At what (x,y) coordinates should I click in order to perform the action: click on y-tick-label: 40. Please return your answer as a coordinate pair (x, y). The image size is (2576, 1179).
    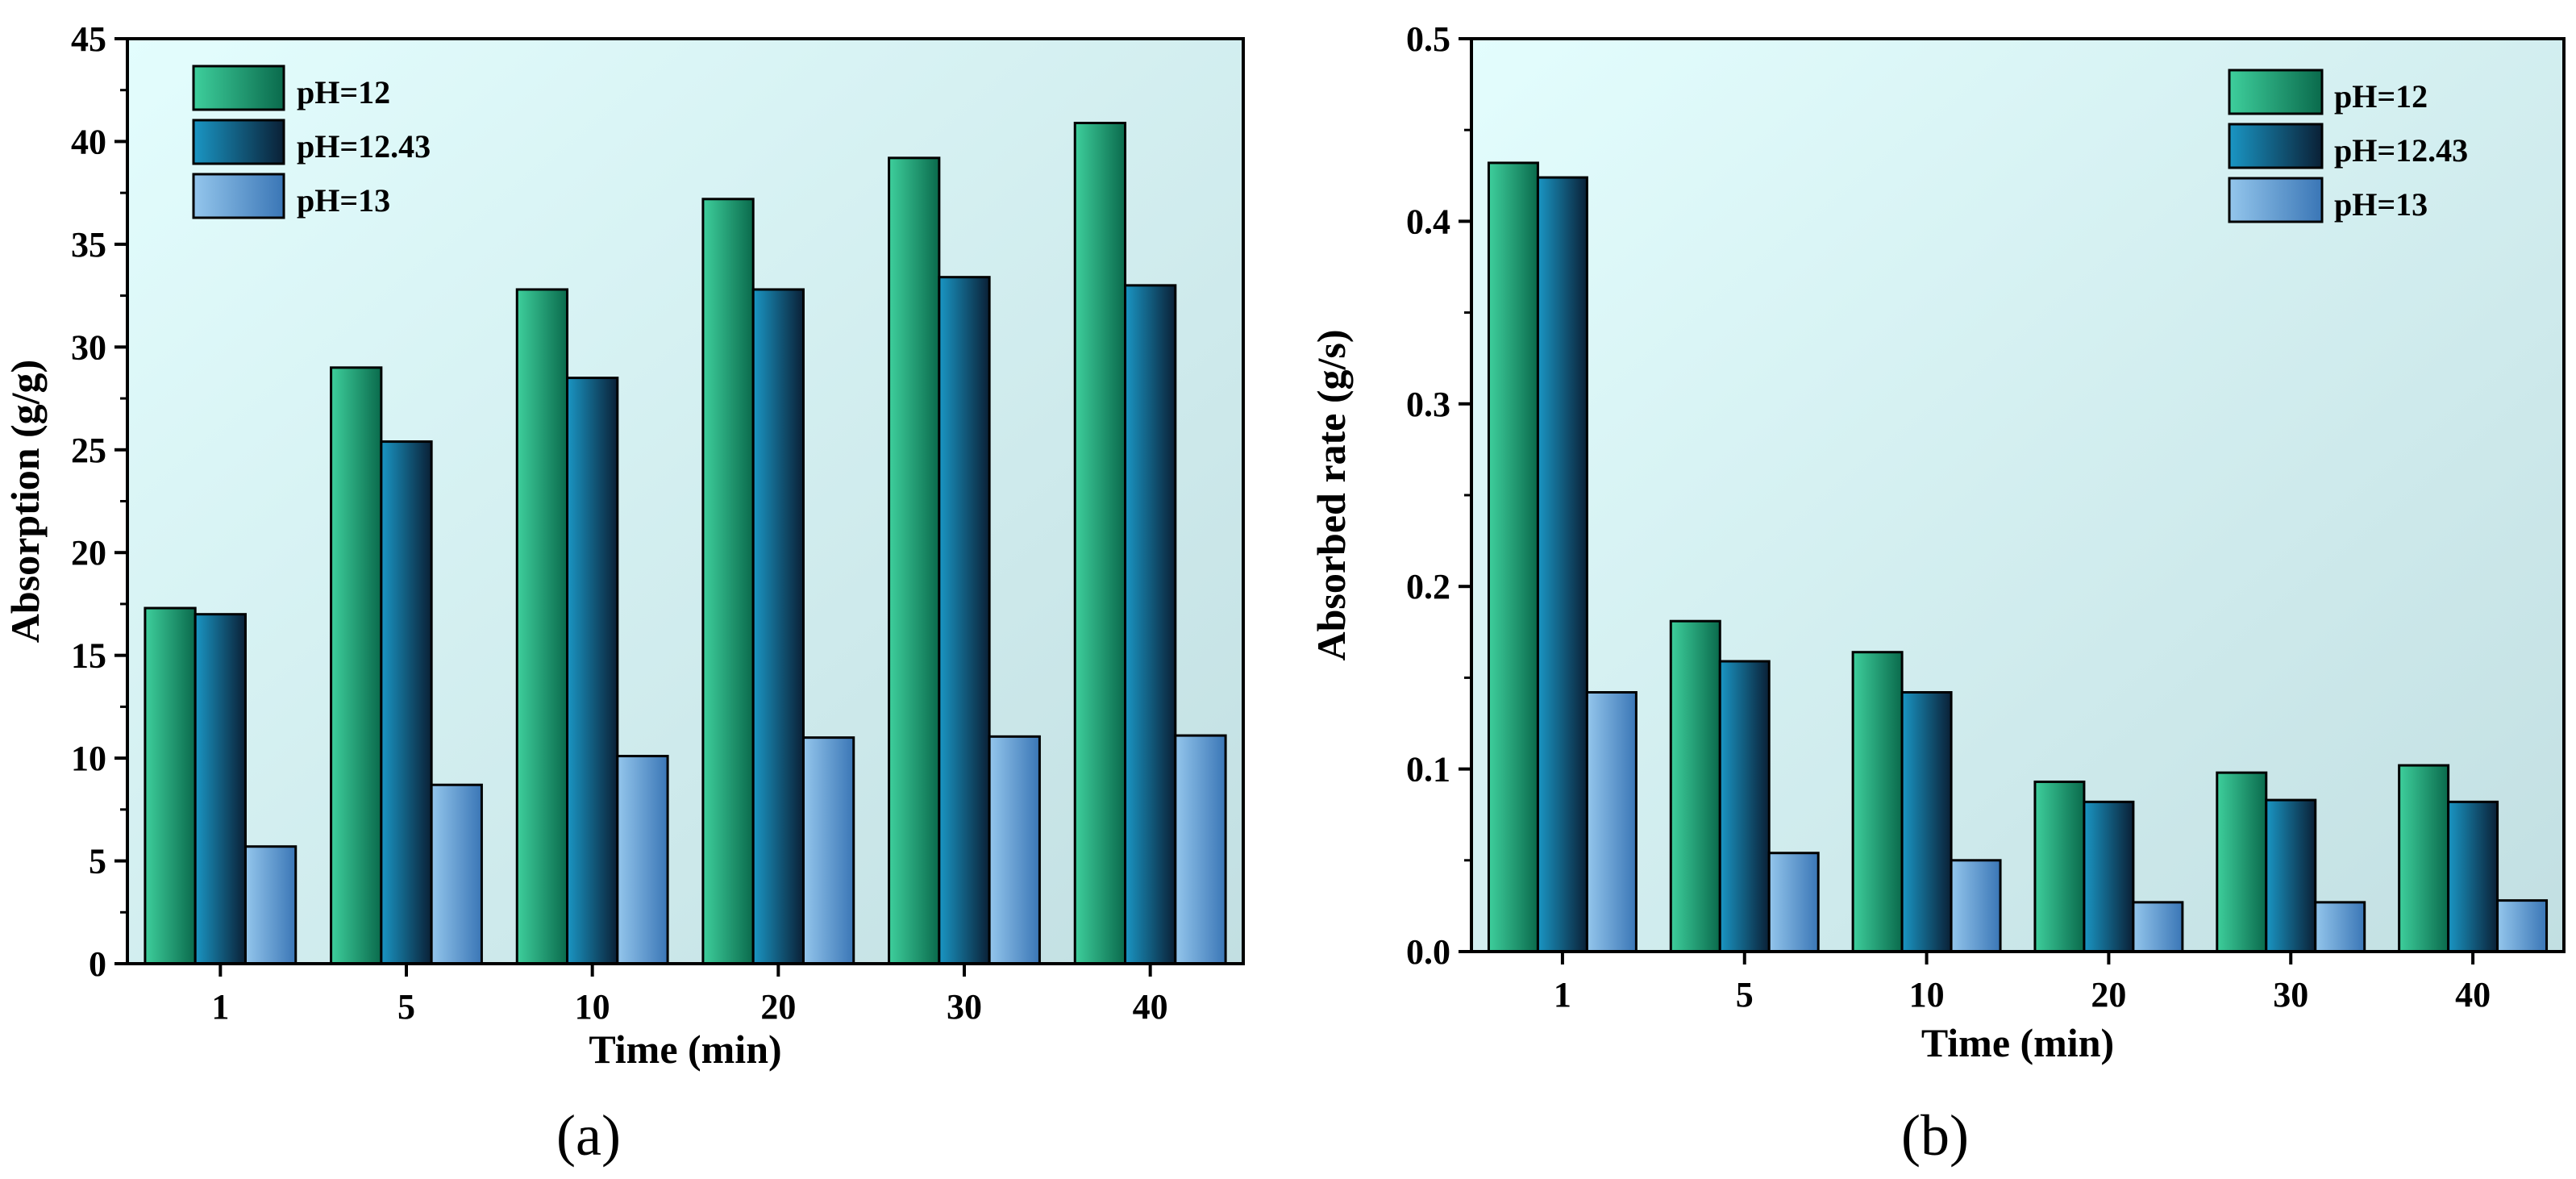
    Looking at the image, I should click on (88, 141).